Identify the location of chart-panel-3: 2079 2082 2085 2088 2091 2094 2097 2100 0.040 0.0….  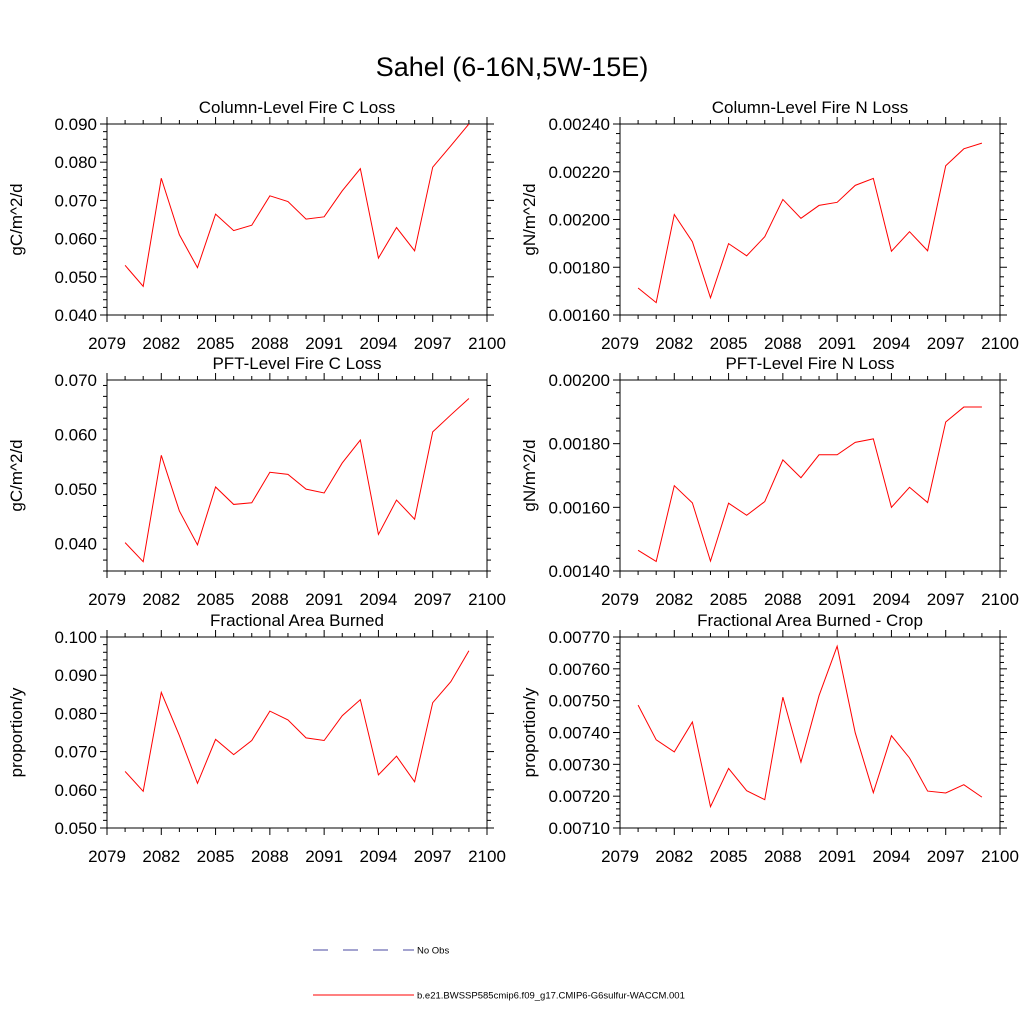
(256, 481).